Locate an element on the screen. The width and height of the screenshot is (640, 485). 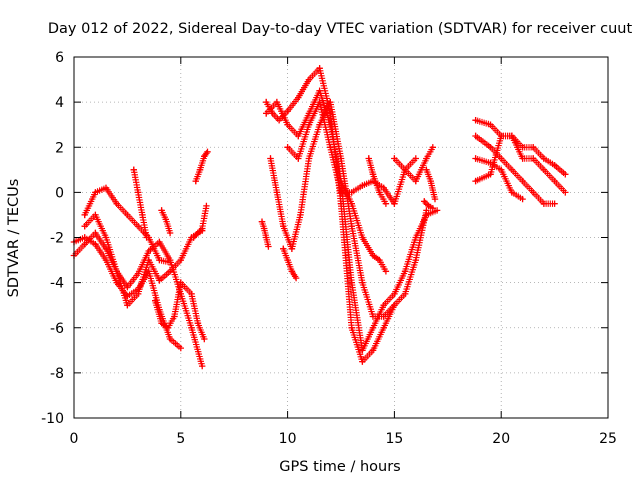
x-tick-label: 5 is located at coordinates (180, 439).